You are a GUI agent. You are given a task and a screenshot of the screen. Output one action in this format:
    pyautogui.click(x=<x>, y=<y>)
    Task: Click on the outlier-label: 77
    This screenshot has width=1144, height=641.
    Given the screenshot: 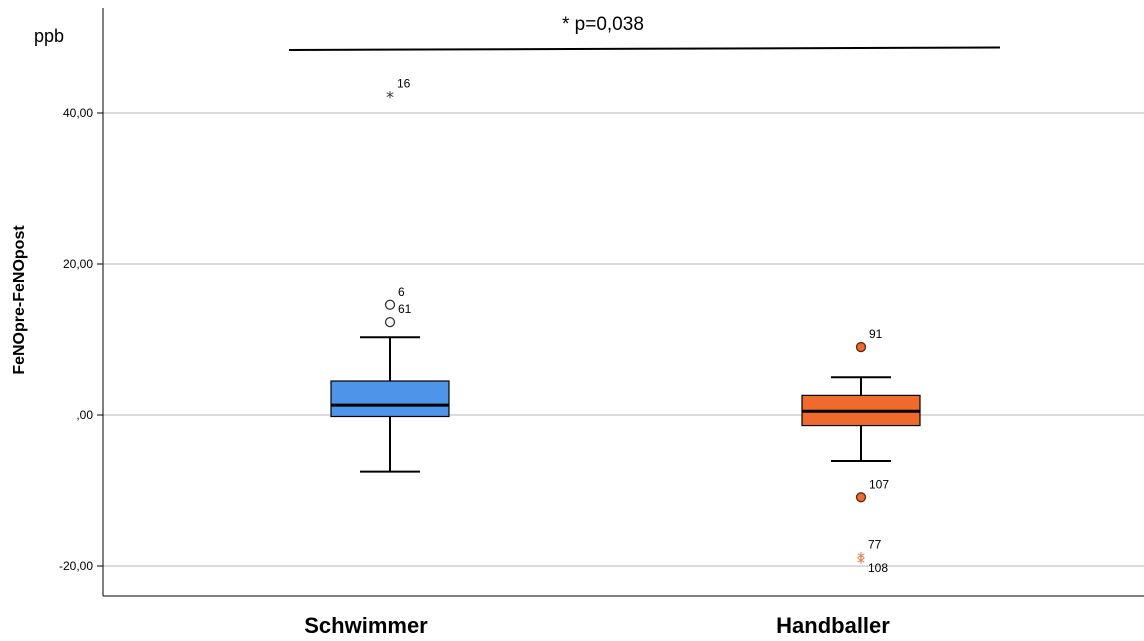 What is the action you would take?
    pyautogui.click(x=875, y=545)
    